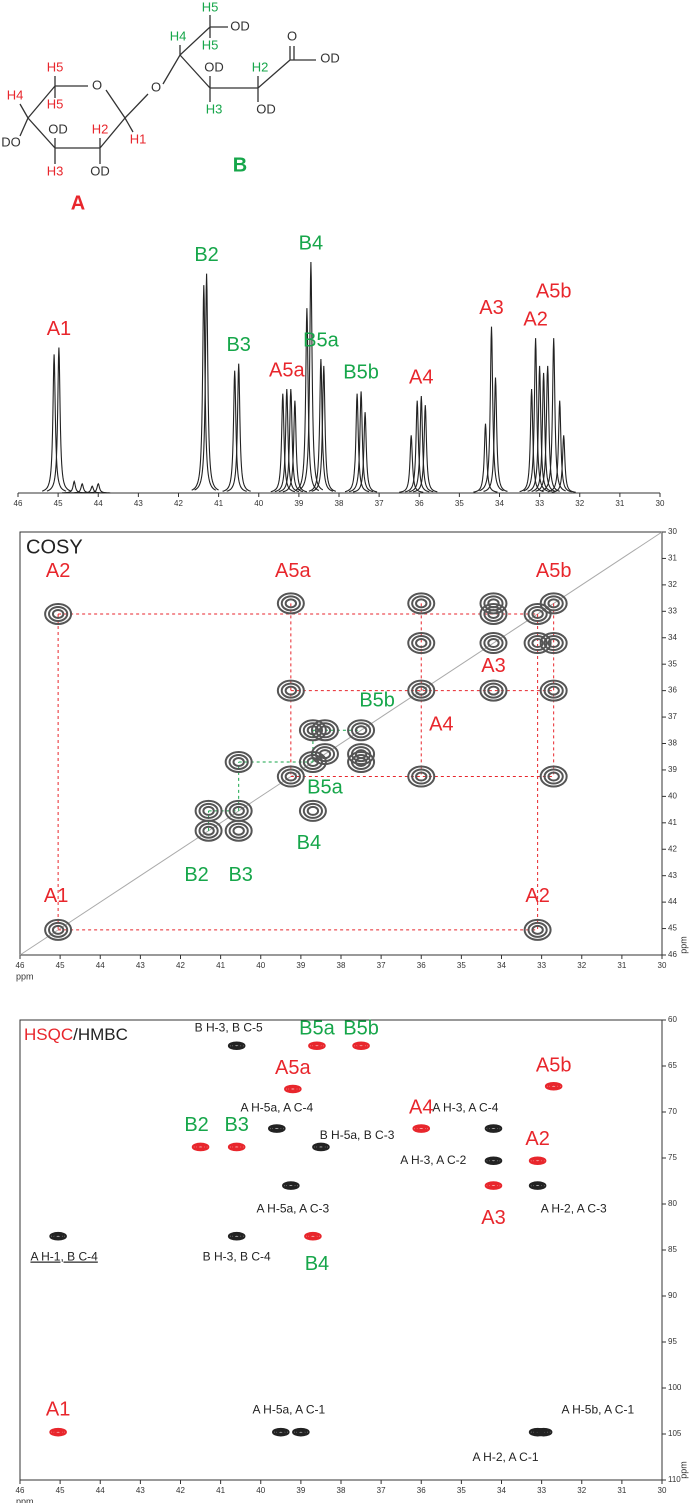  What do you see at coordinates (76, 1034) in the screenshot?
I see `panel-title: HSQC/HMBC` at bounding box center [76, 1034].